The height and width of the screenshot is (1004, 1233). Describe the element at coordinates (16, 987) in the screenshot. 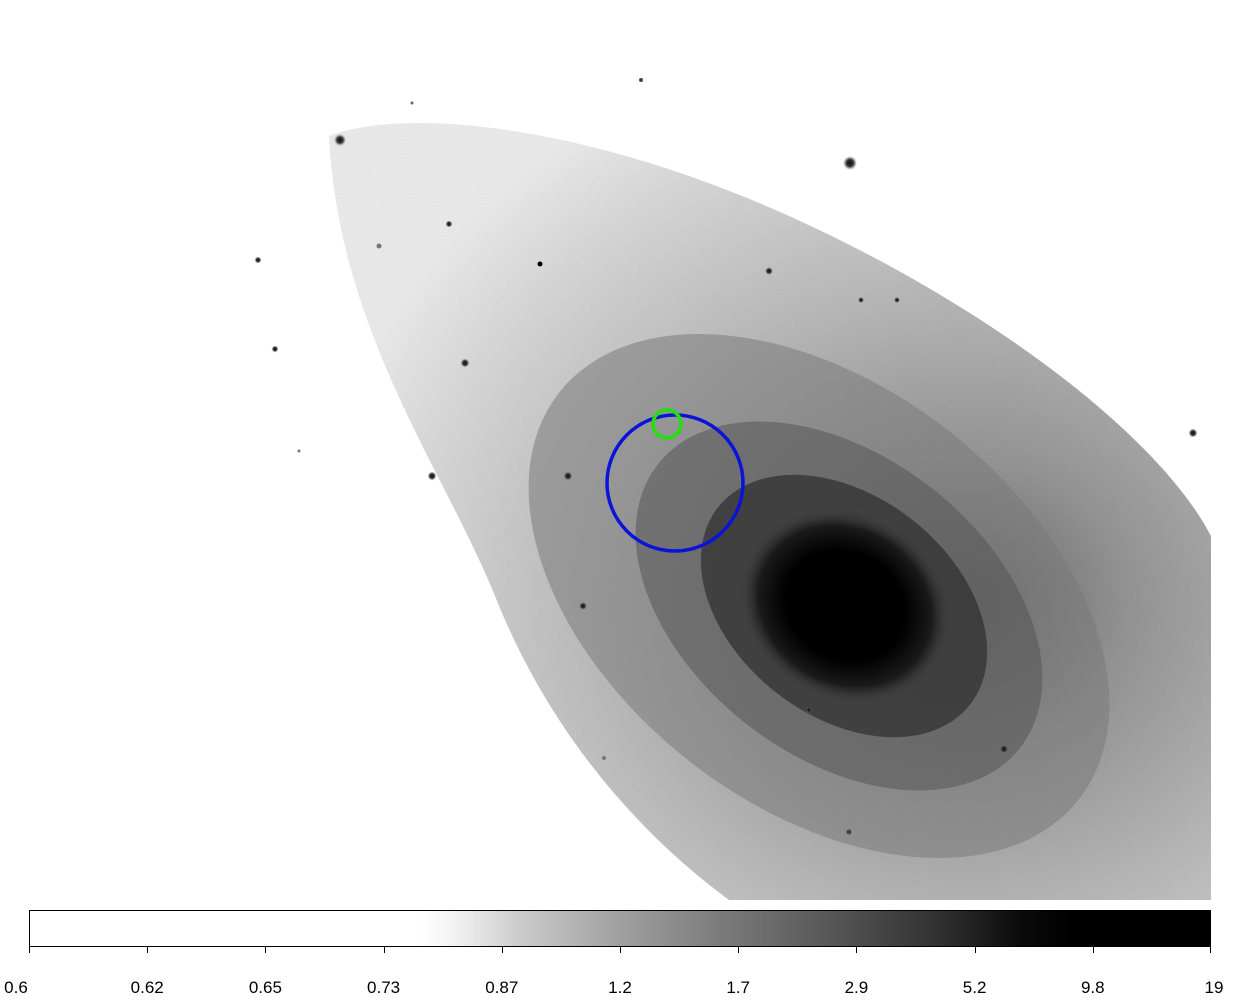

I see `colorbar-tick-label: 0.6` at that location.